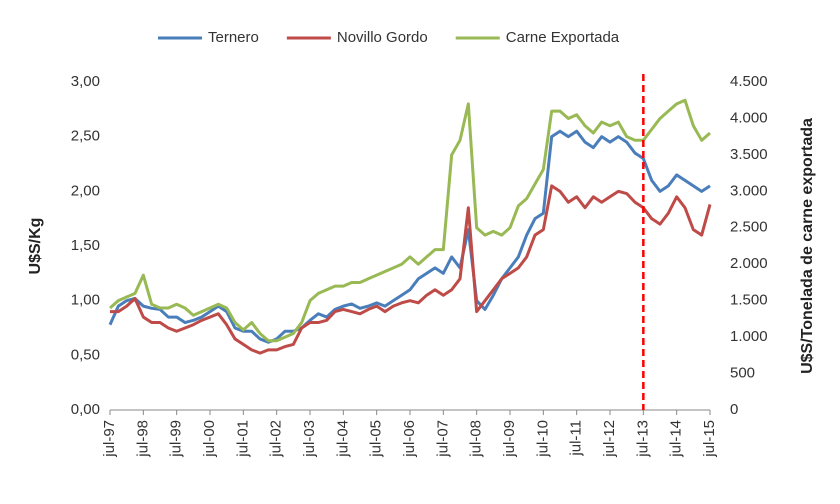 This screenshot has width=840, height=504. What do you see at coordinates (176, 439) in the screenshot?
I see `x-tick-label: jul-99` at bounding box center [176, 439].